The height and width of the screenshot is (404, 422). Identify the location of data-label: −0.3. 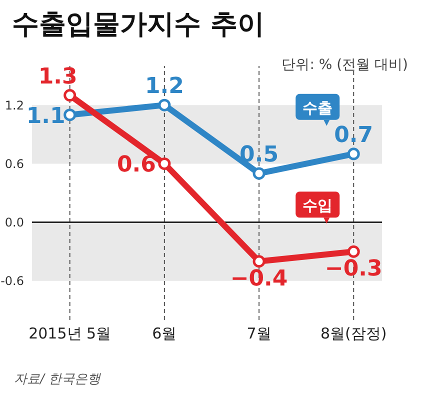
(353, 269).